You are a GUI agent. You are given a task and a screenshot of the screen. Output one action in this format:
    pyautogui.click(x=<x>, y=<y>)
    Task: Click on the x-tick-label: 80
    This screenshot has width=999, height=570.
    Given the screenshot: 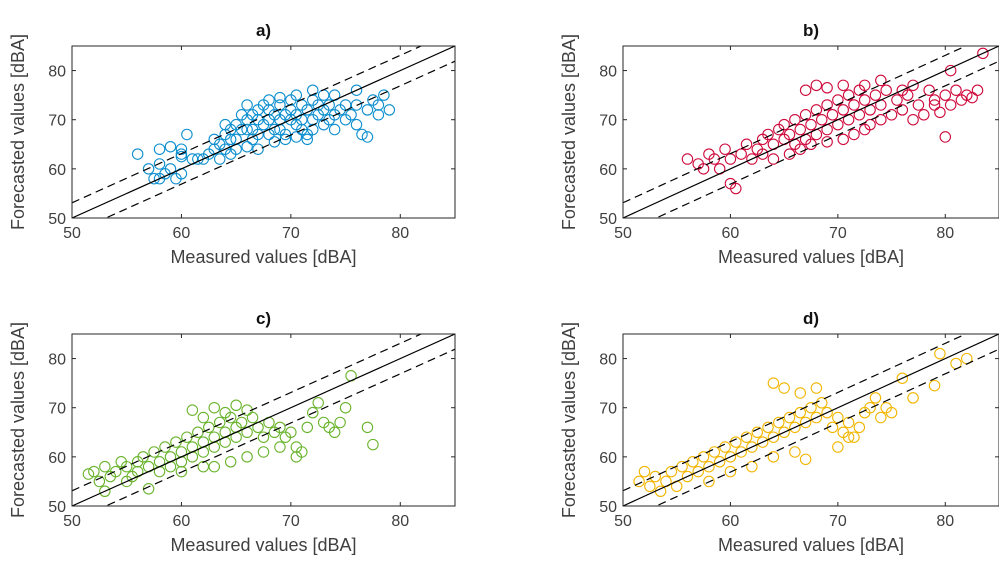 What is the action you would take?
    pyautogui.click(x=945, y=521)
    